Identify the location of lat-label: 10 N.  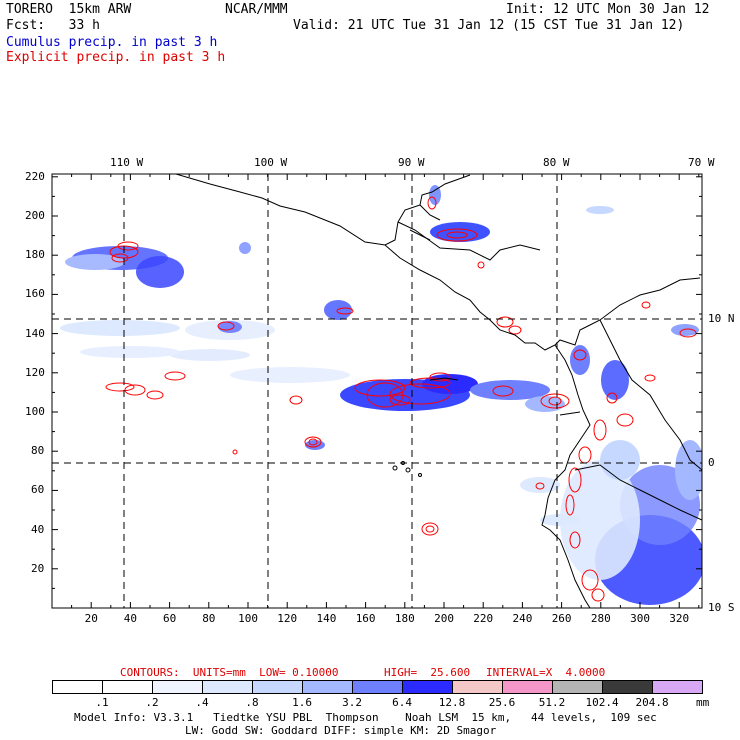
(721, 318).